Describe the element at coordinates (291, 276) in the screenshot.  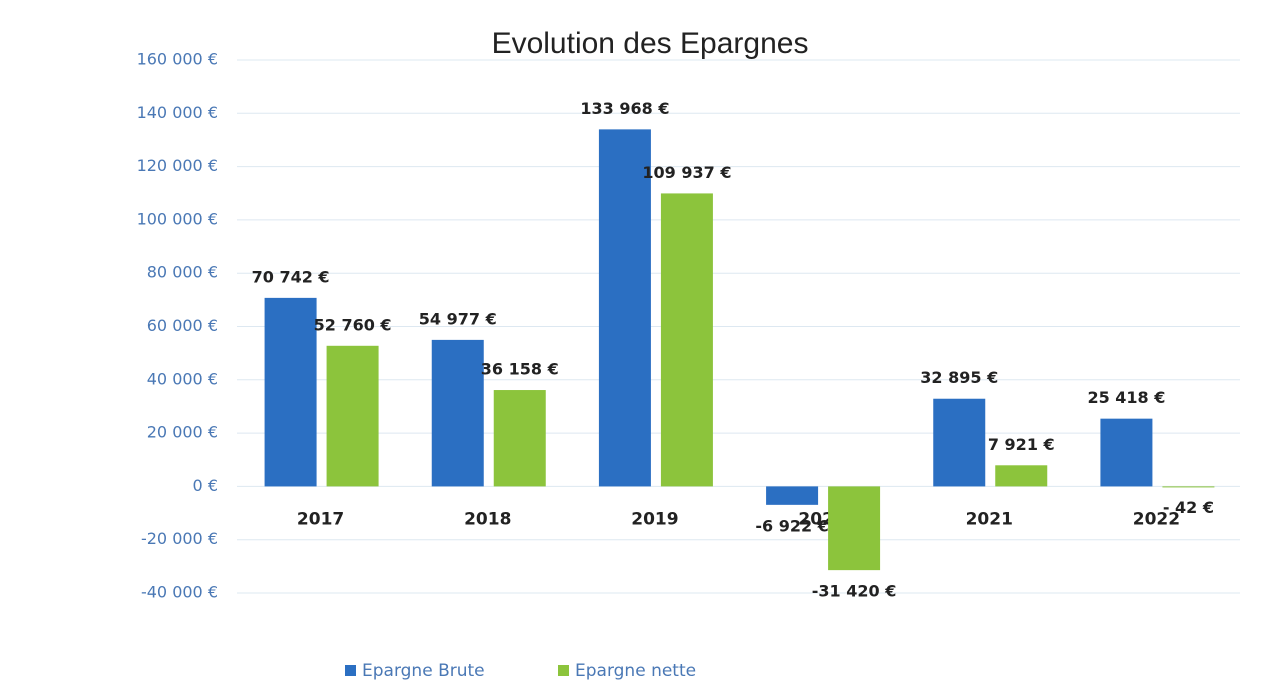
I see `value-label: 70 742 €` at that location.